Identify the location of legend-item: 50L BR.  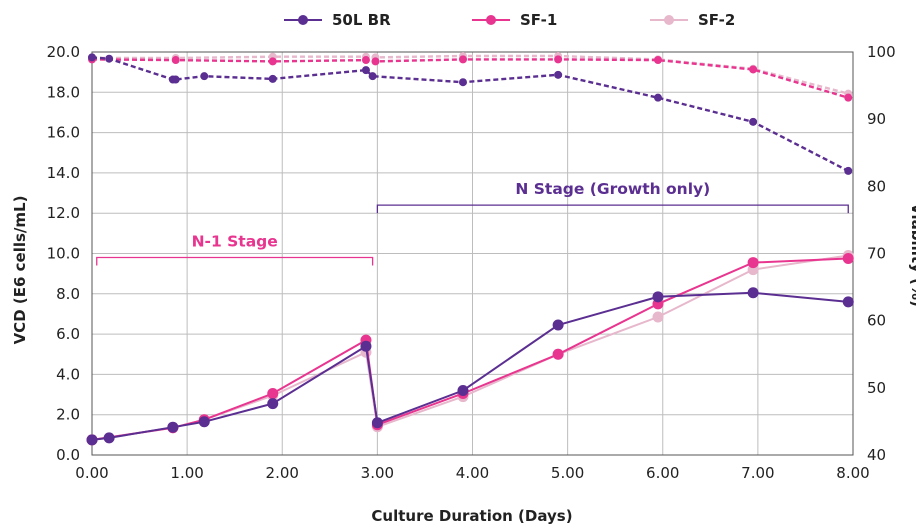
(337, 20).